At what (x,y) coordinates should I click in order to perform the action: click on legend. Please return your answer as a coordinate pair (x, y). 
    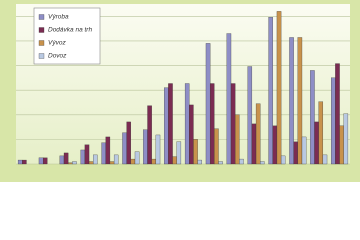
    Looking at the image, I should click on (67, 36).